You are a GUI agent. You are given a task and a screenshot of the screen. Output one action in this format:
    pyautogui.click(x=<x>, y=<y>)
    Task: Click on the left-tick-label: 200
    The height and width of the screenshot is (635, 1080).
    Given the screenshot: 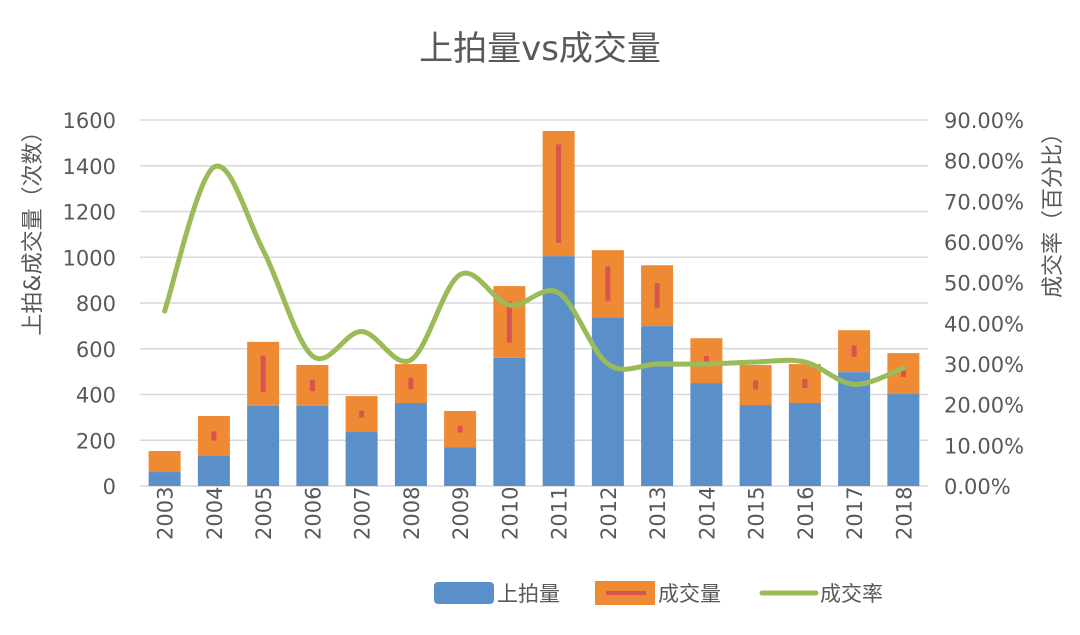 What is the action you would take?
    pyautogui.click(x=96, y=441)
    